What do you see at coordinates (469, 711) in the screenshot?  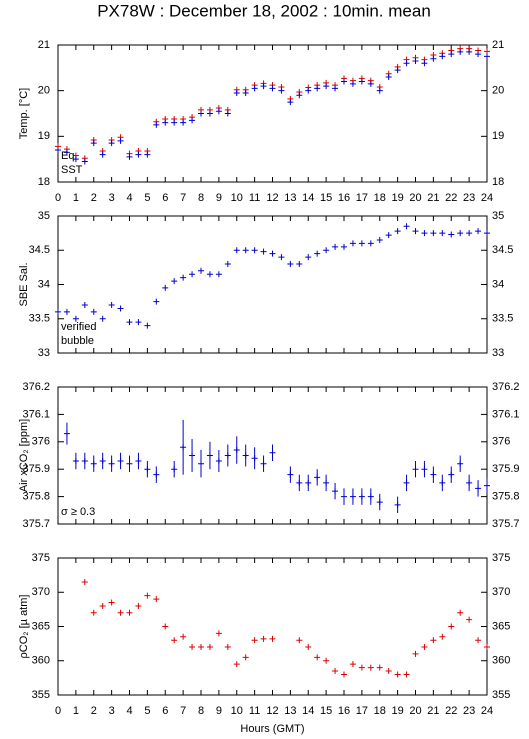 I see `x-tick-label: 23` at bounding box center [469, 711].